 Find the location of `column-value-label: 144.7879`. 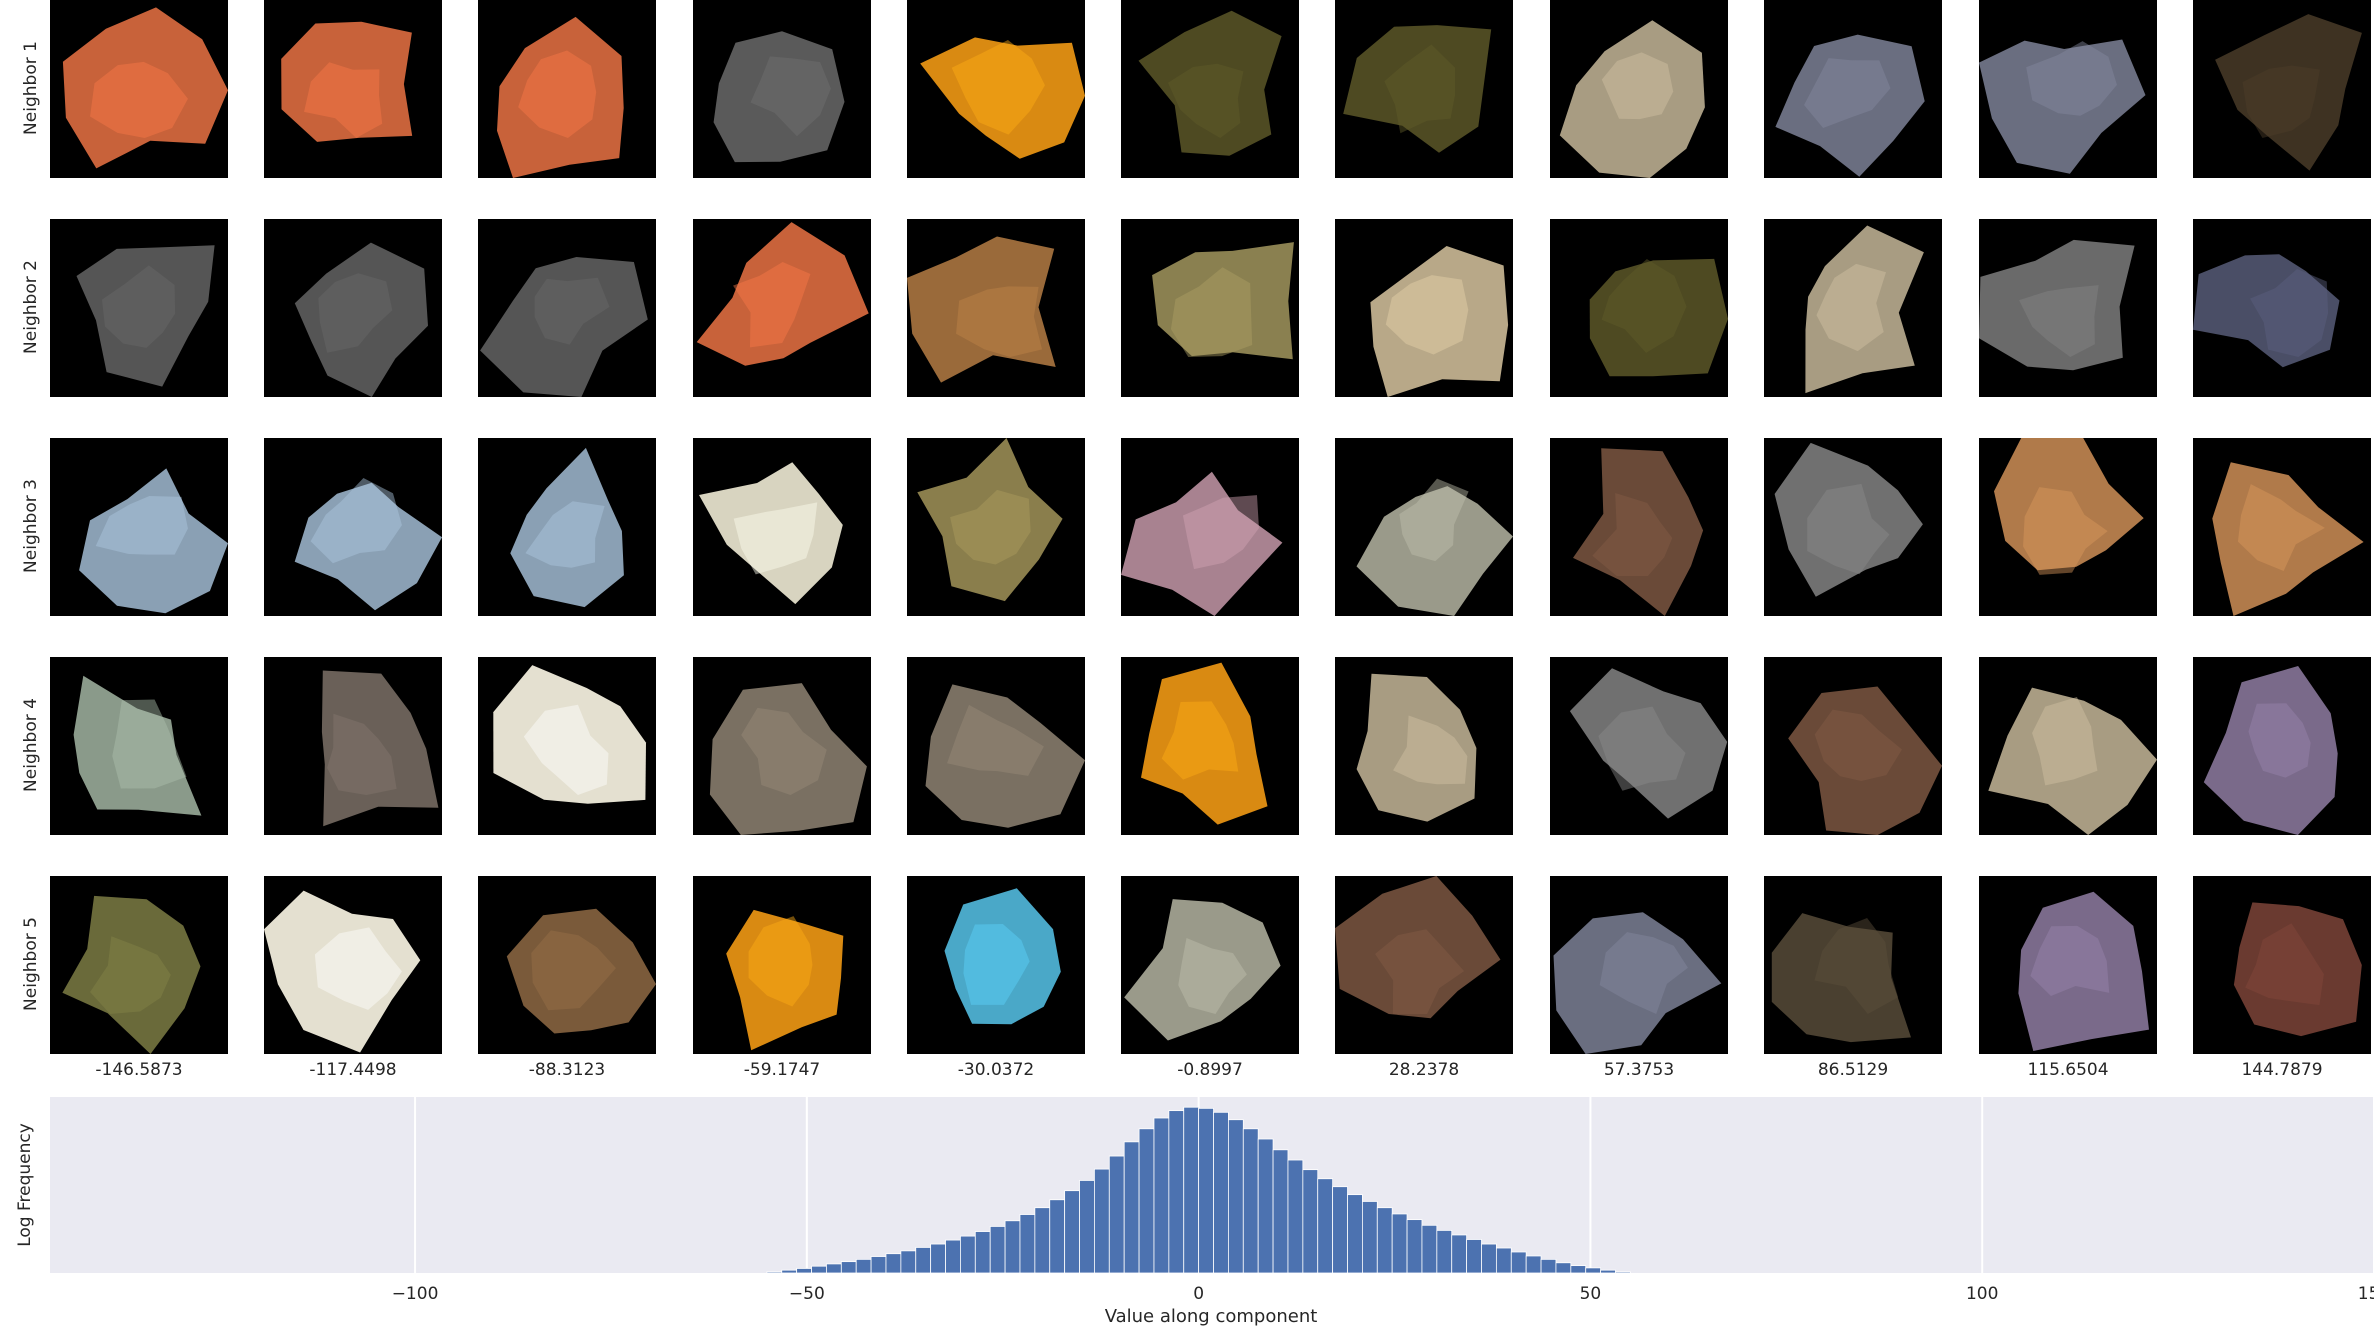

column-value-label: 144.7879 is located at coordinates (2282, 1070).